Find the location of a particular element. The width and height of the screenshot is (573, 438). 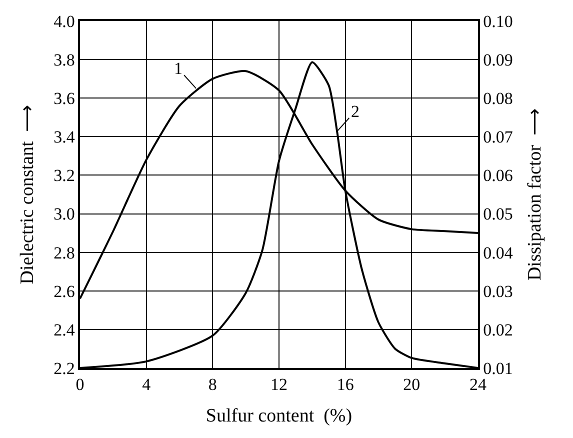

y2-tick-label: 0.05 is located at coordinates (498, 214).